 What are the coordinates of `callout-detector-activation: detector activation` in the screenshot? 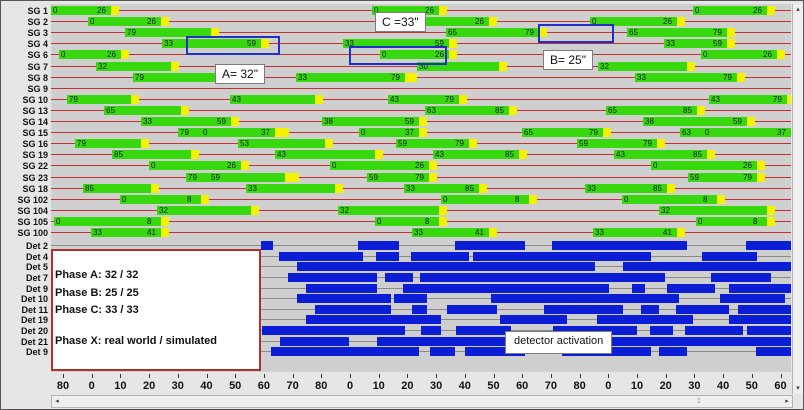 It's located at (559, 342).